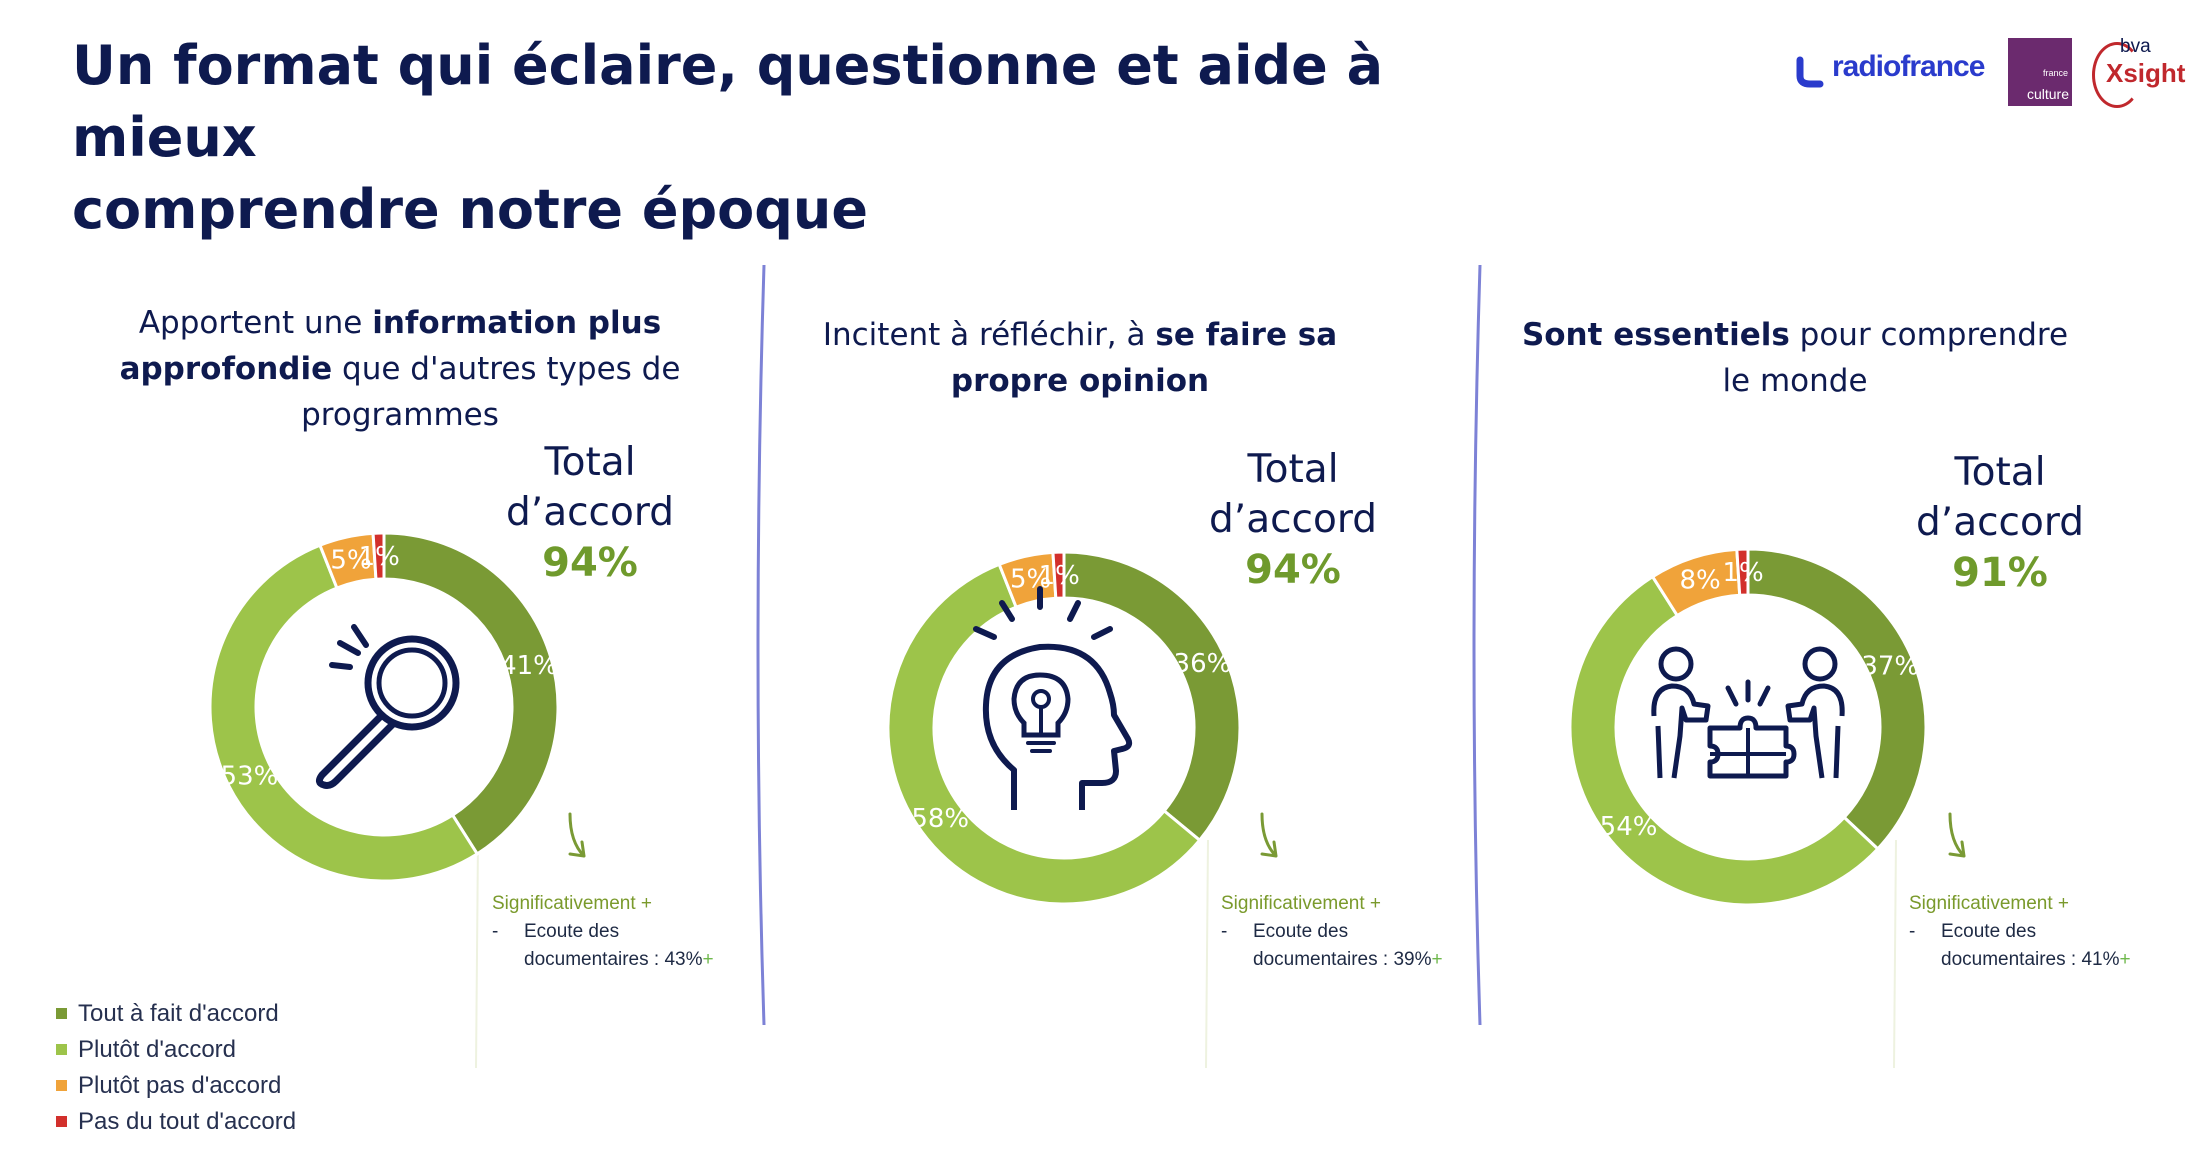  What do you see at coordinates (471, 693) in the screenshot?
I see `donut-1-segment-tout-a-fait` at bounding box center [471, 693].